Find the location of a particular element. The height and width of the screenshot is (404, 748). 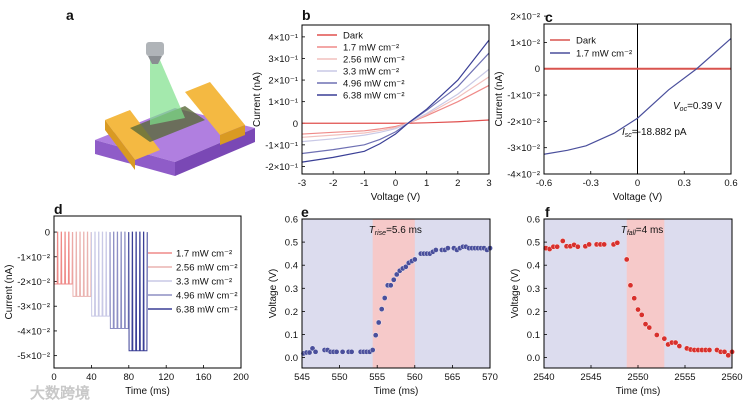

nanoflake is located at coordinates (167, 124).